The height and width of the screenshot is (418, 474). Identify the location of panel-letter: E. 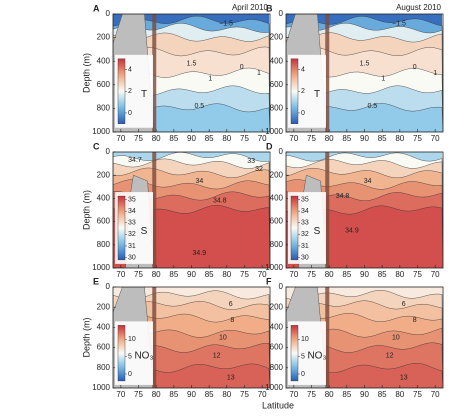
(96, 281).